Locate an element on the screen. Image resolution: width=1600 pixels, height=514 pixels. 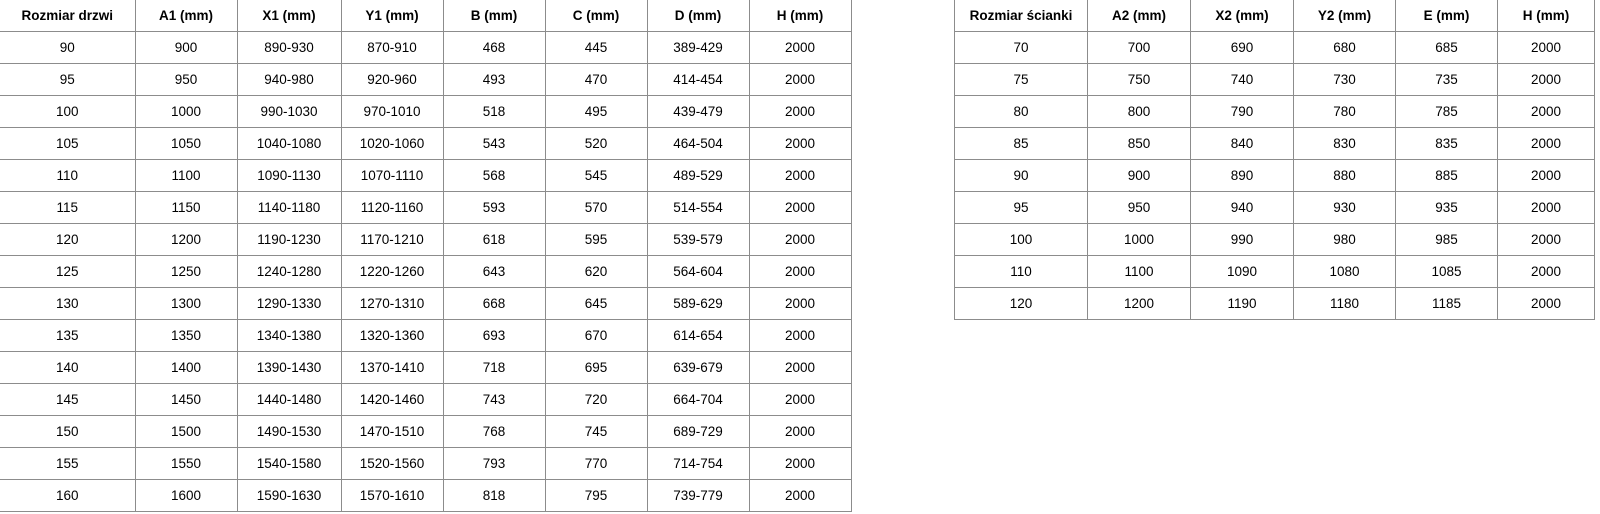
table-cell: 1400 is located at coordinates (186, 367).